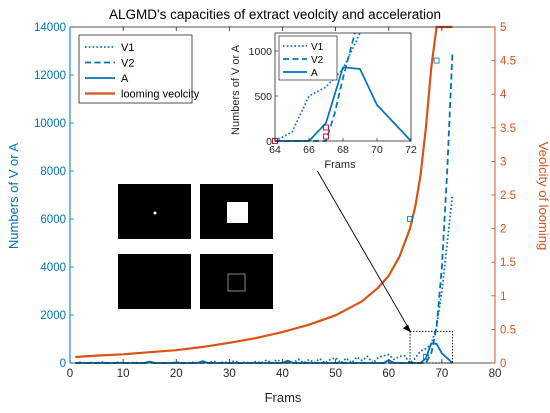  I want to click on y-right-tick-label: 3, so click(503, 162).